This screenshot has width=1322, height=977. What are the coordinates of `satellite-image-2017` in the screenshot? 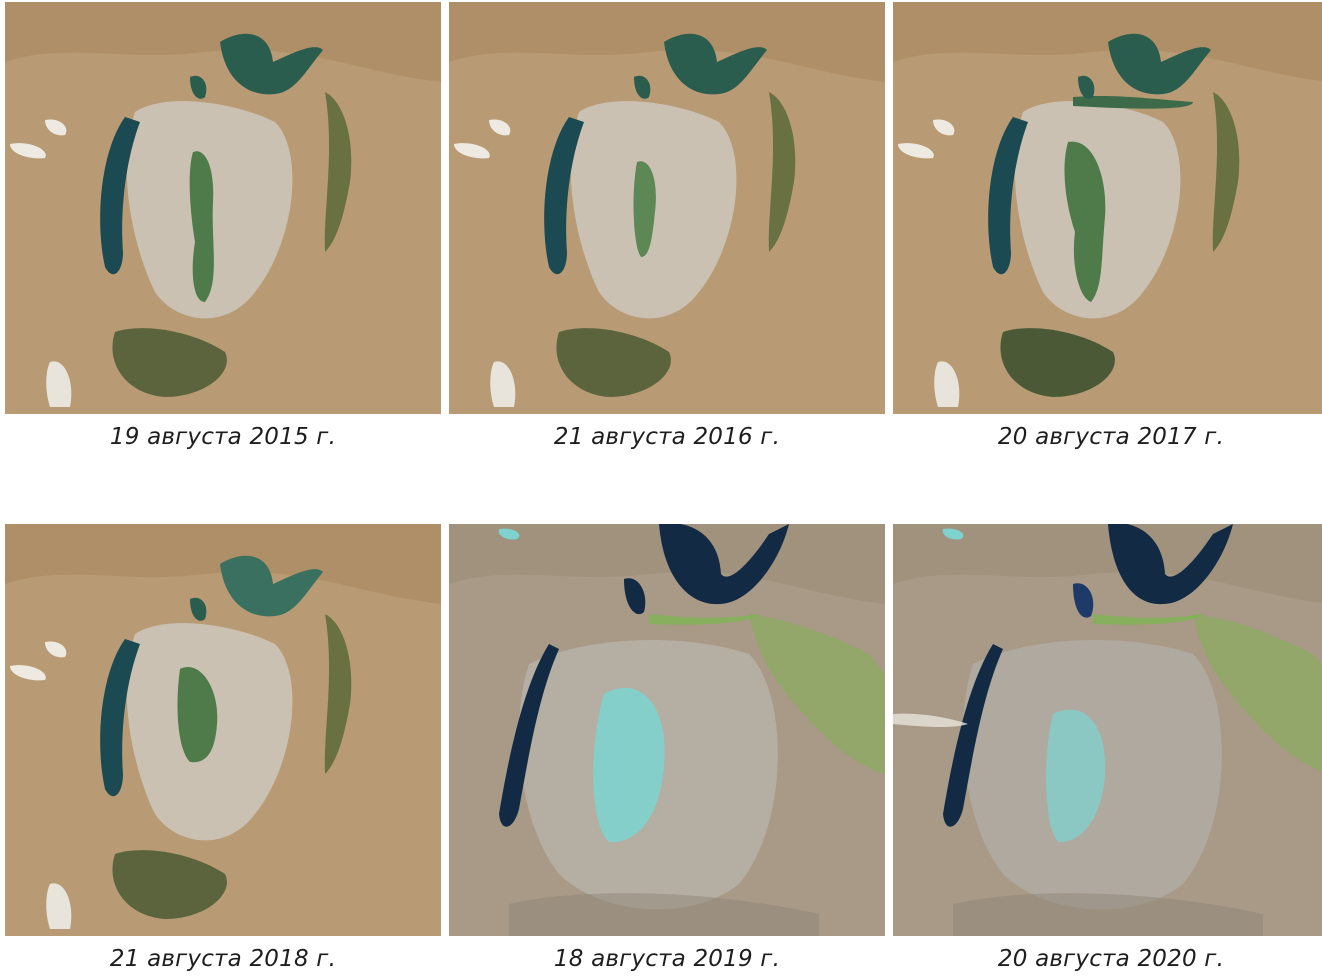 It's located at (1107, 208).